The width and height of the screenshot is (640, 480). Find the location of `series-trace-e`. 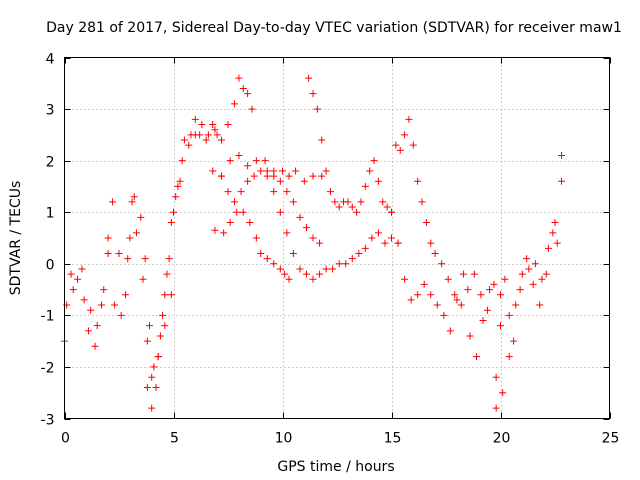

series-trace-e is located at coordinates (270, 207).